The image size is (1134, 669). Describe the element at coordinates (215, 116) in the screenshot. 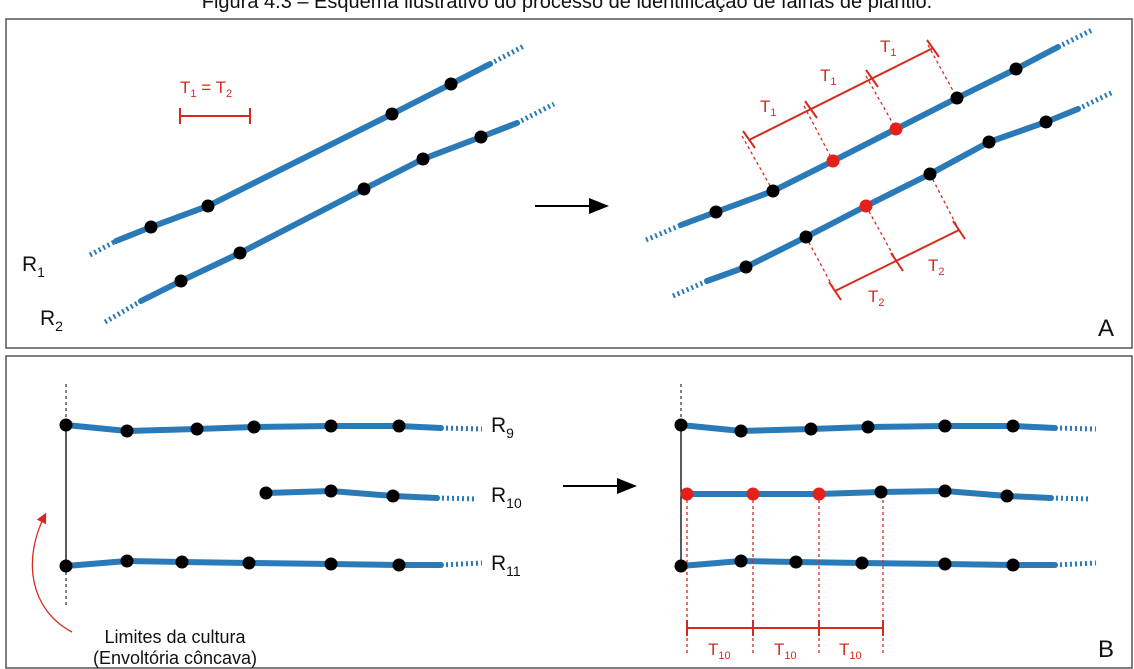

I see `legend-scale-bar` at that location.